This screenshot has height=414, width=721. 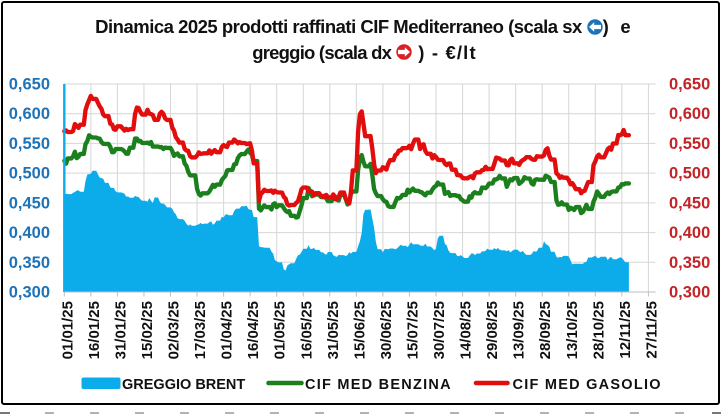 What do you see at coordinates (359, 330) in the screenshot?
I see `svg-text: 15/06/25` at bounding box center [359, 330].